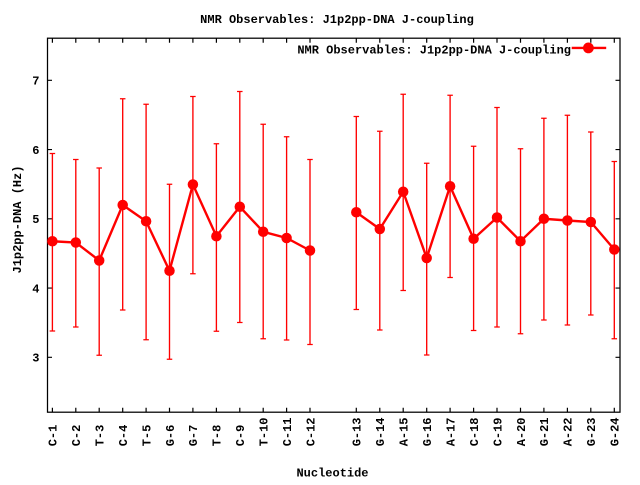  I want to click on svg-text: G-21, so click(545, 431).